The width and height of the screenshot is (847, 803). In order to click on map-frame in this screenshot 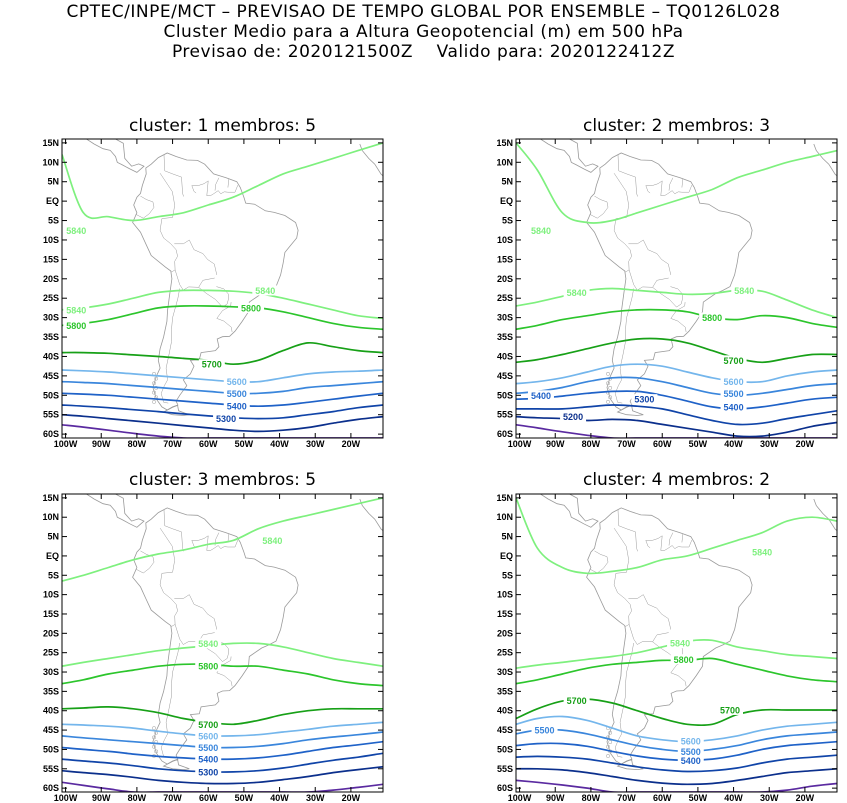, I will do `click(676, 643)`.